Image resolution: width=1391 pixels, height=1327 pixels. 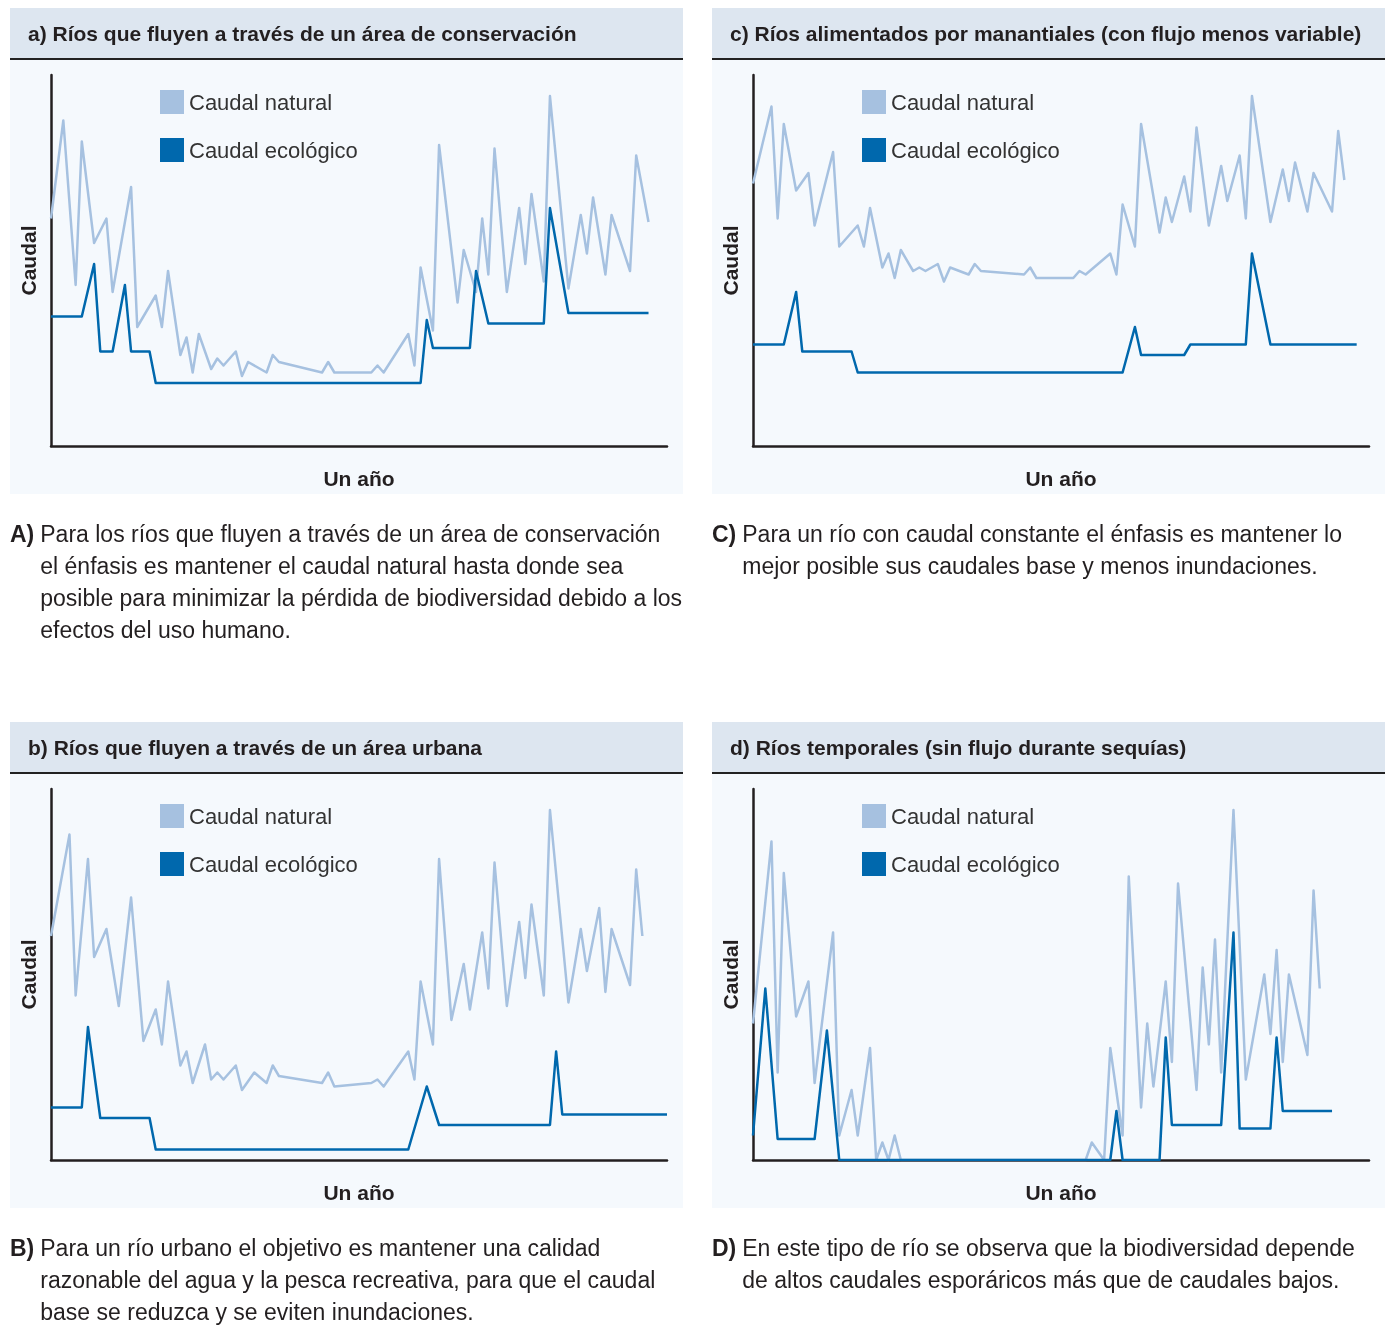 I want to click on text: D) En este tipo de río se observa que la biodiversidad depende de altos caudales esporáricos más que de caudales bajos., so click(x=1034, y=1264).